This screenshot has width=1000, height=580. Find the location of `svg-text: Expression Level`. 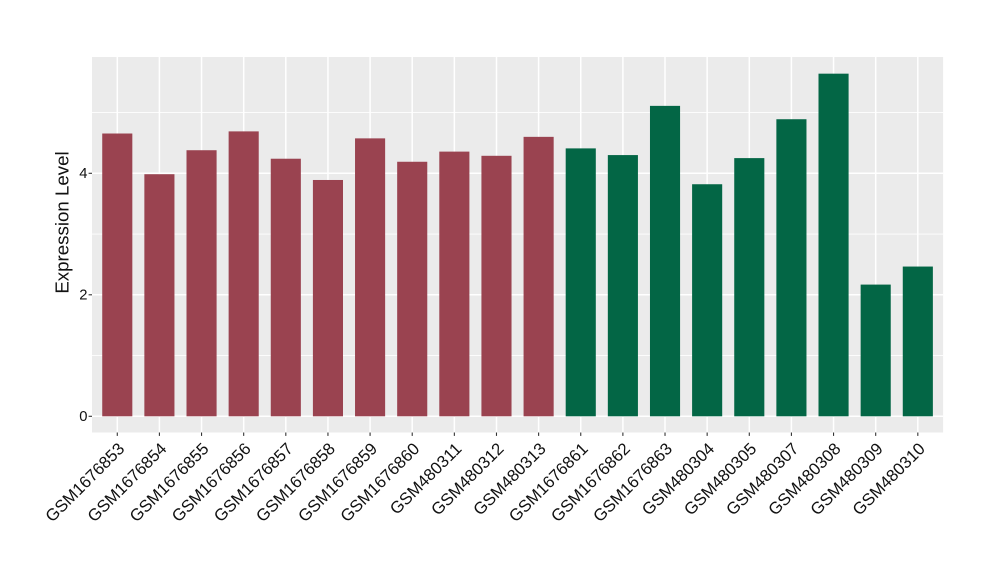

svg-text: Expression Level is located at coordinates (62, 222).